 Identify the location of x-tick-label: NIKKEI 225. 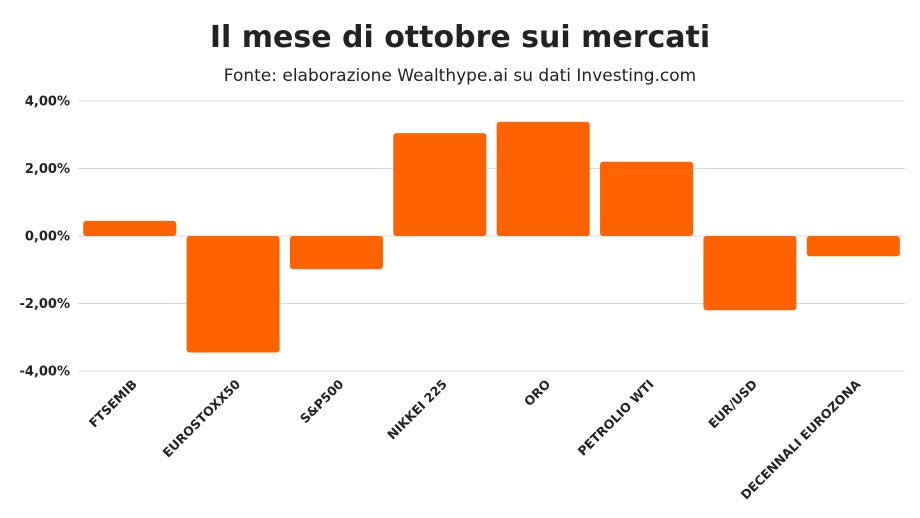
(417, 410).